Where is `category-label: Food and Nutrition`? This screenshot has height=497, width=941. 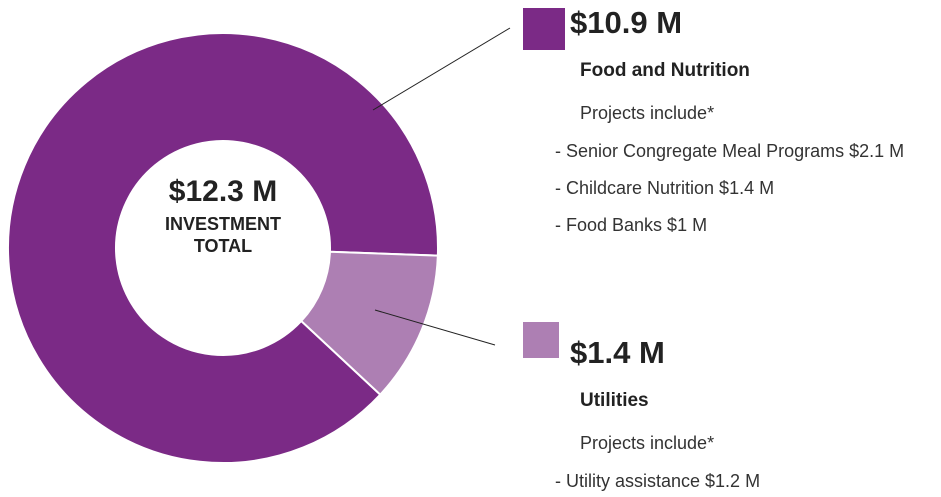 category-label: Food and Nutrition is located at coordinates (665, 70).